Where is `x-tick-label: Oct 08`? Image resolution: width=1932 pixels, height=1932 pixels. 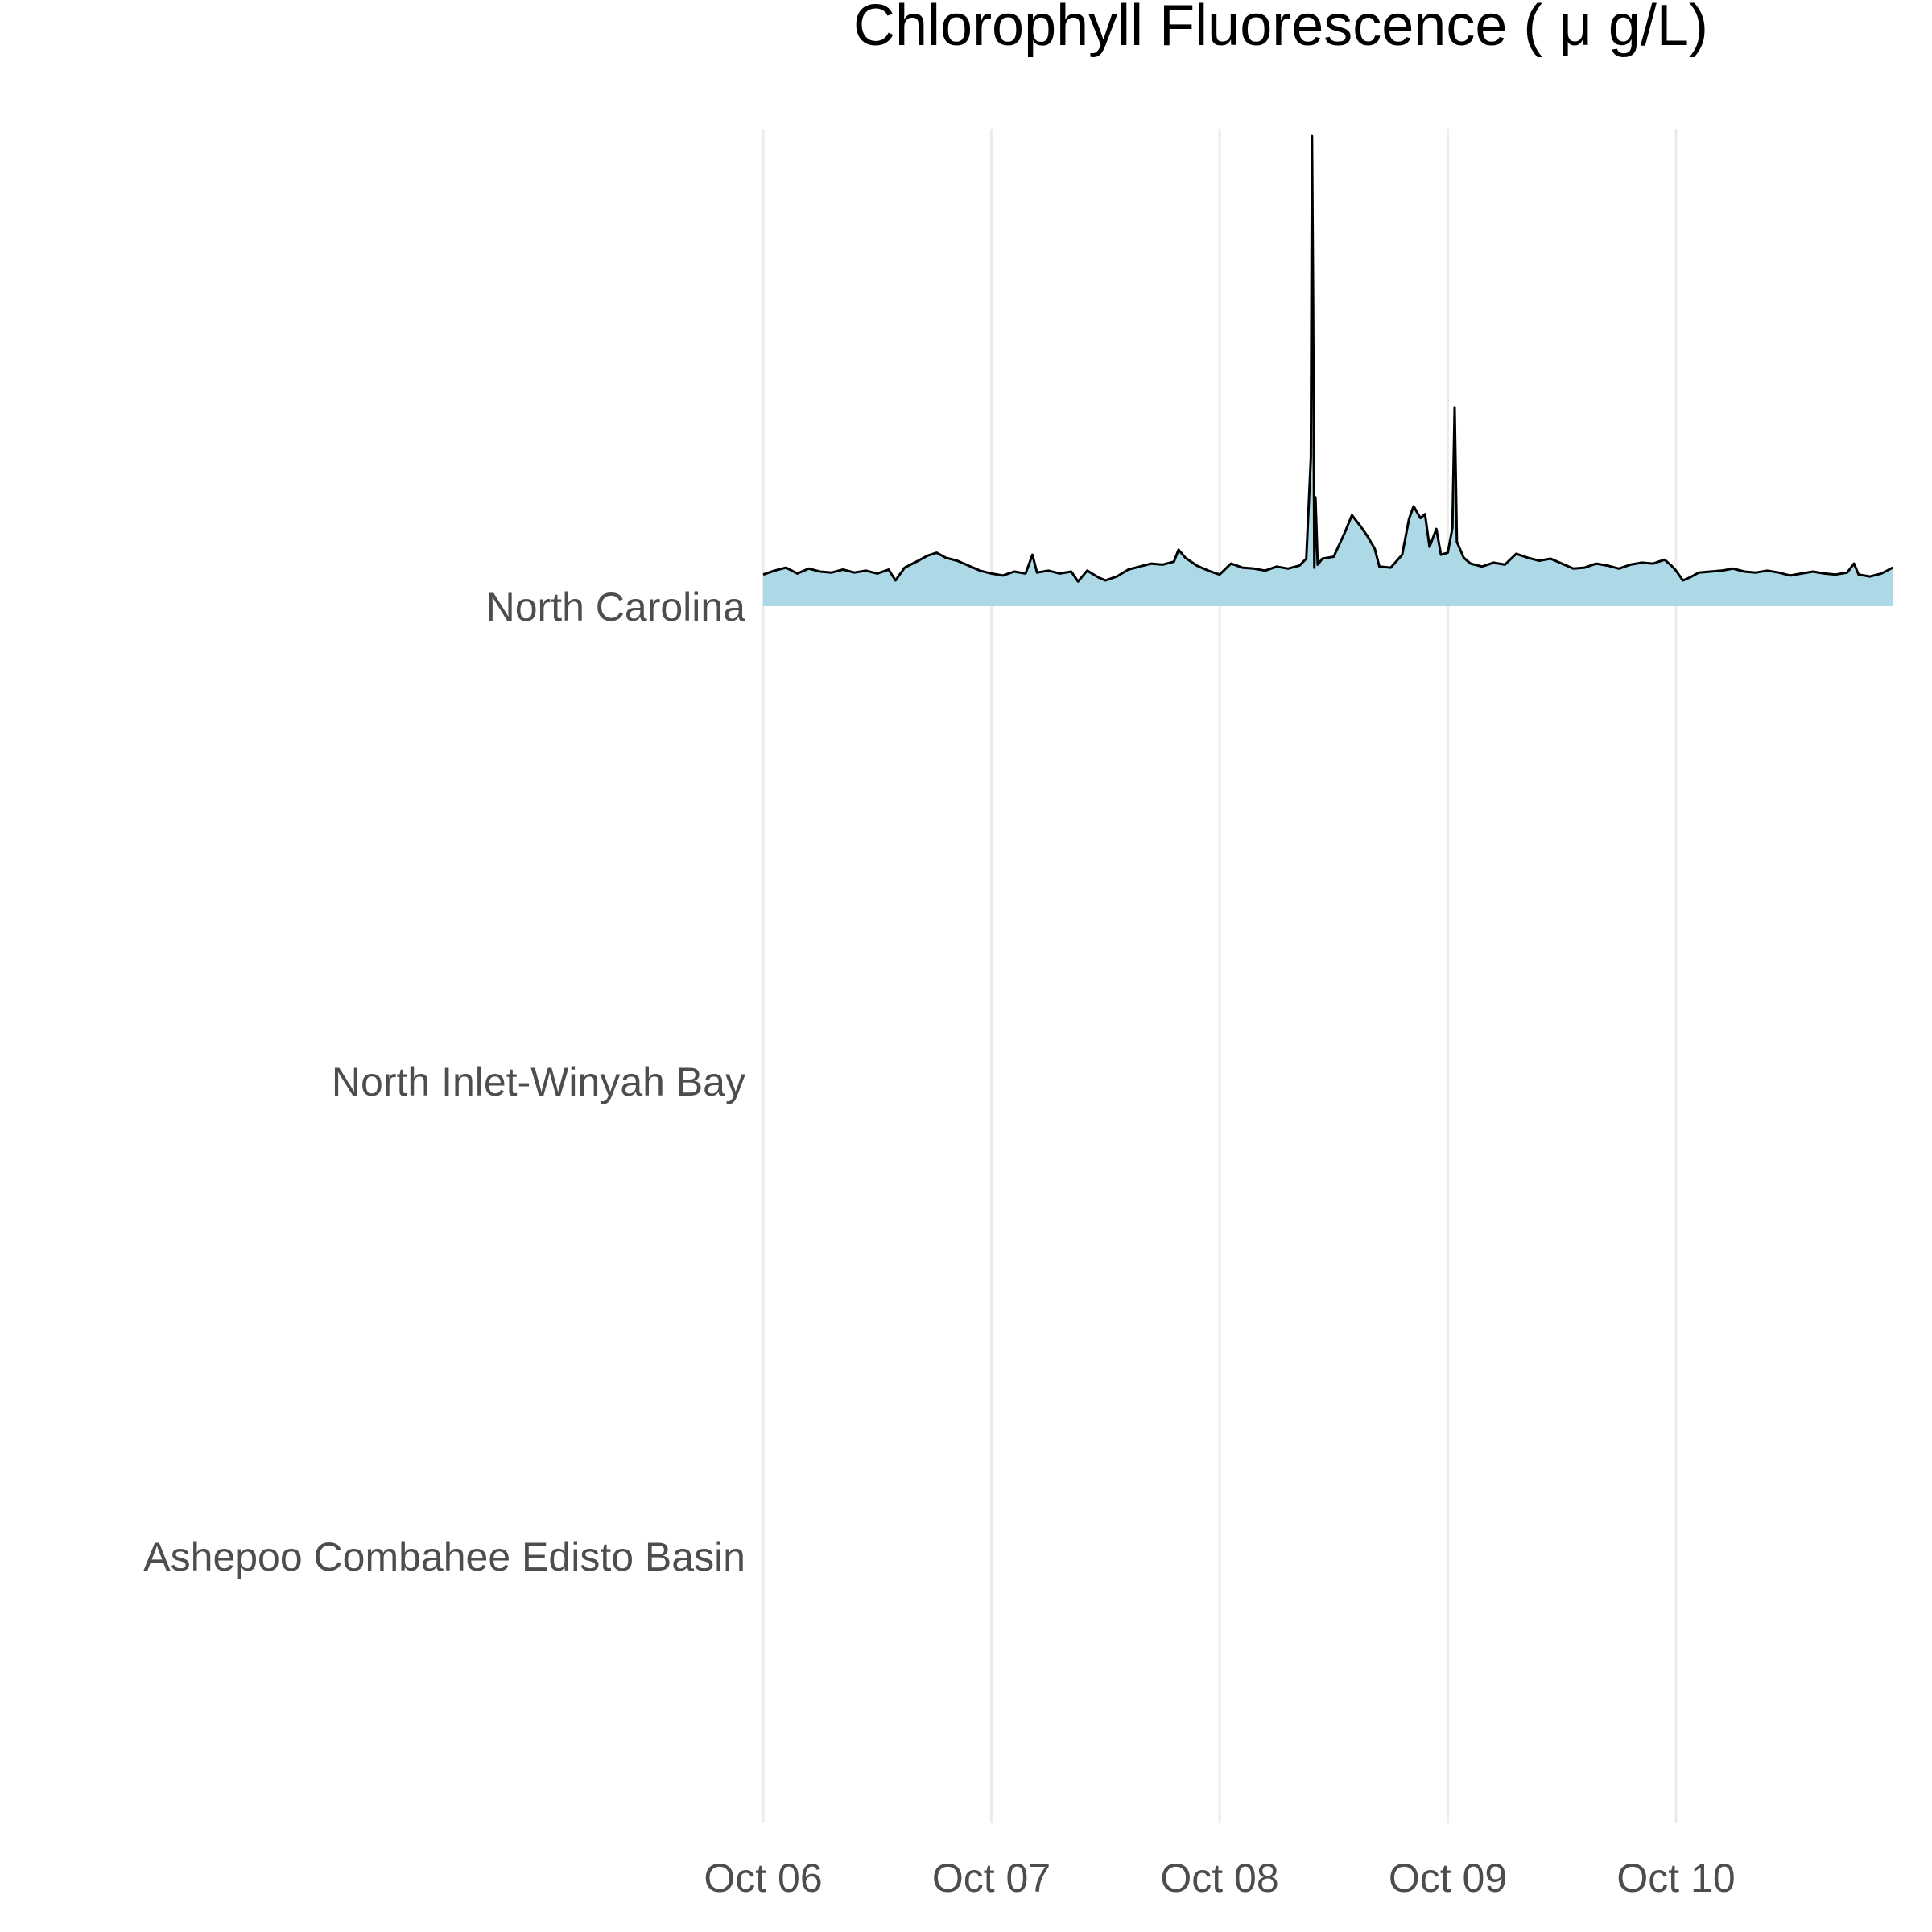
x-tick-label: Oct 08 is located at coordinates (1219, 1878).